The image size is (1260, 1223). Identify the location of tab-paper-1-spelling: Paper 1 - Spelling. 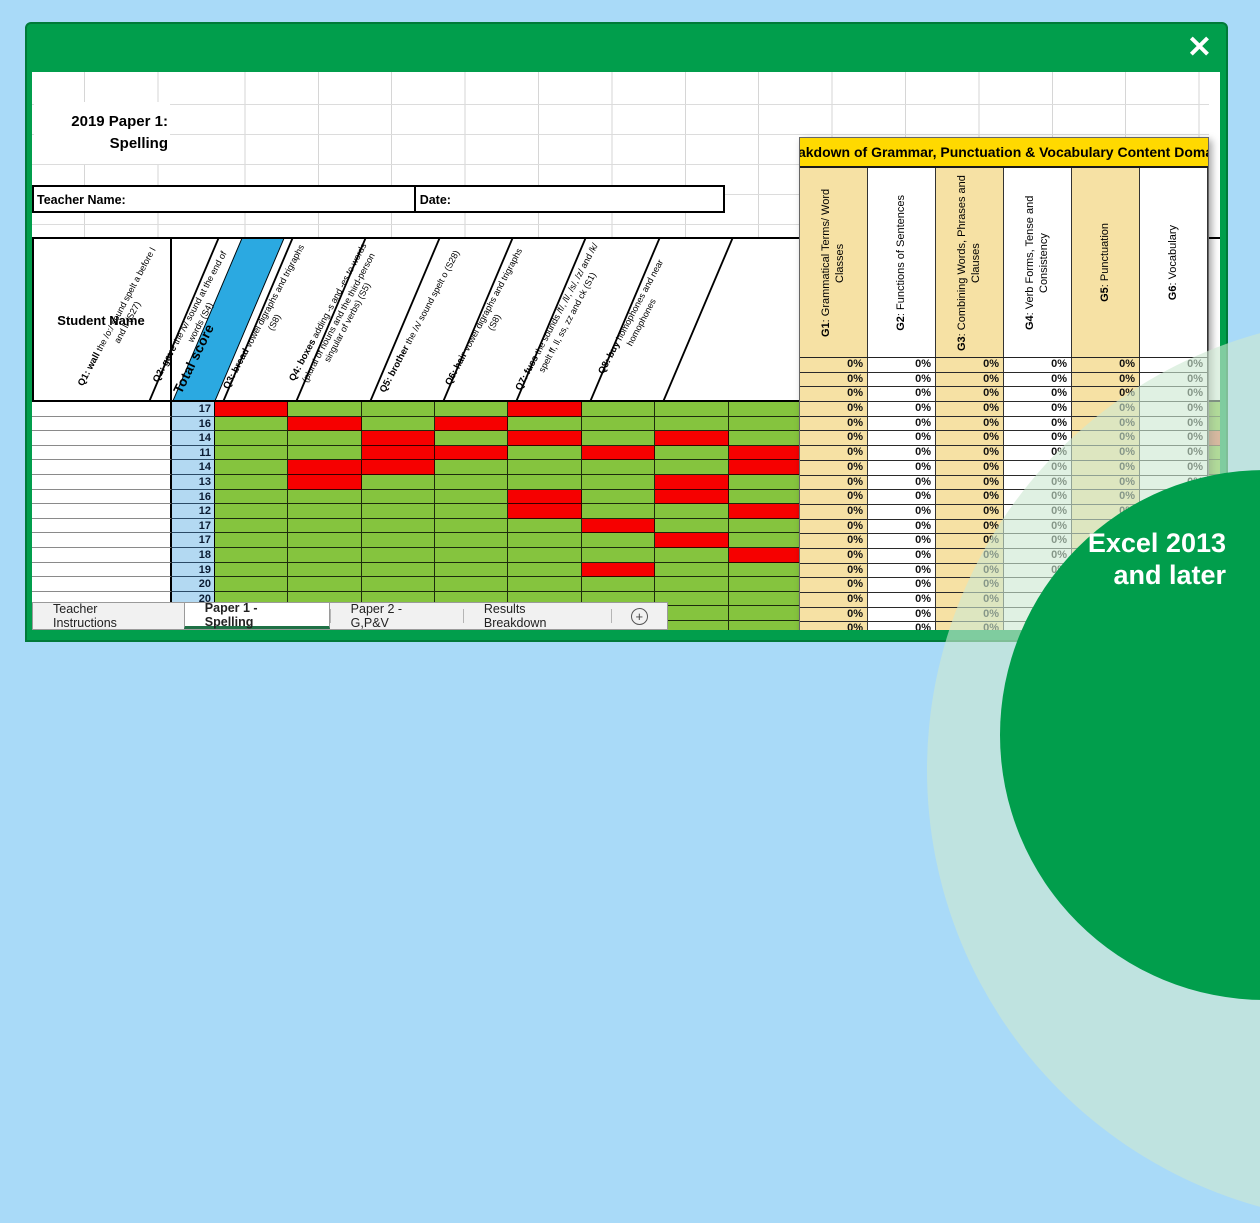
(256, 615).